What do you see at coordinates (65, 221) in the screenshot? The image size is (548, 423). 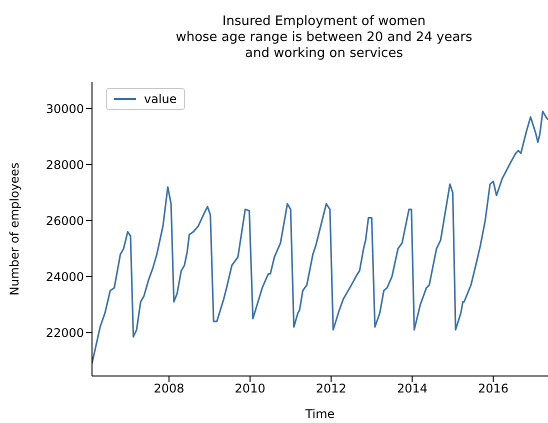 I see `y-tick-label: 26000` at bounding box center [65, 221].